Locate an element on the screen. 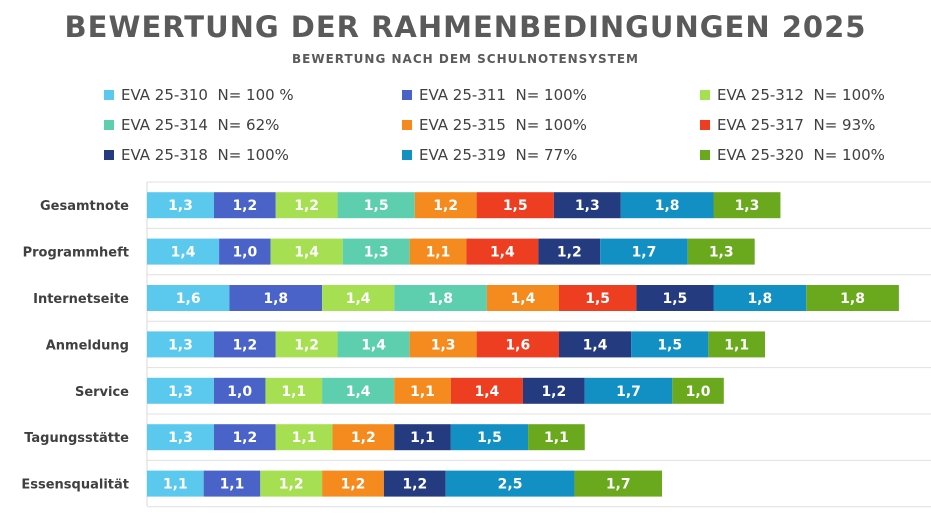 This screenshot has height=528, width=931. chart-subtitle: BEWERTUNG NACH DEM SCHULNOTENSYSTEM is located at coordinates (465, 59).